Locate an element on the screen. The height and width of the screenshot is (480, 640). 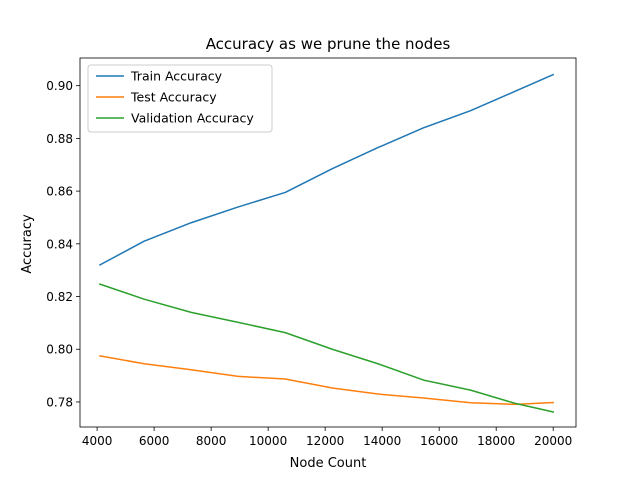
x-tick-label: 20000 is located at coordinates (553, 441).